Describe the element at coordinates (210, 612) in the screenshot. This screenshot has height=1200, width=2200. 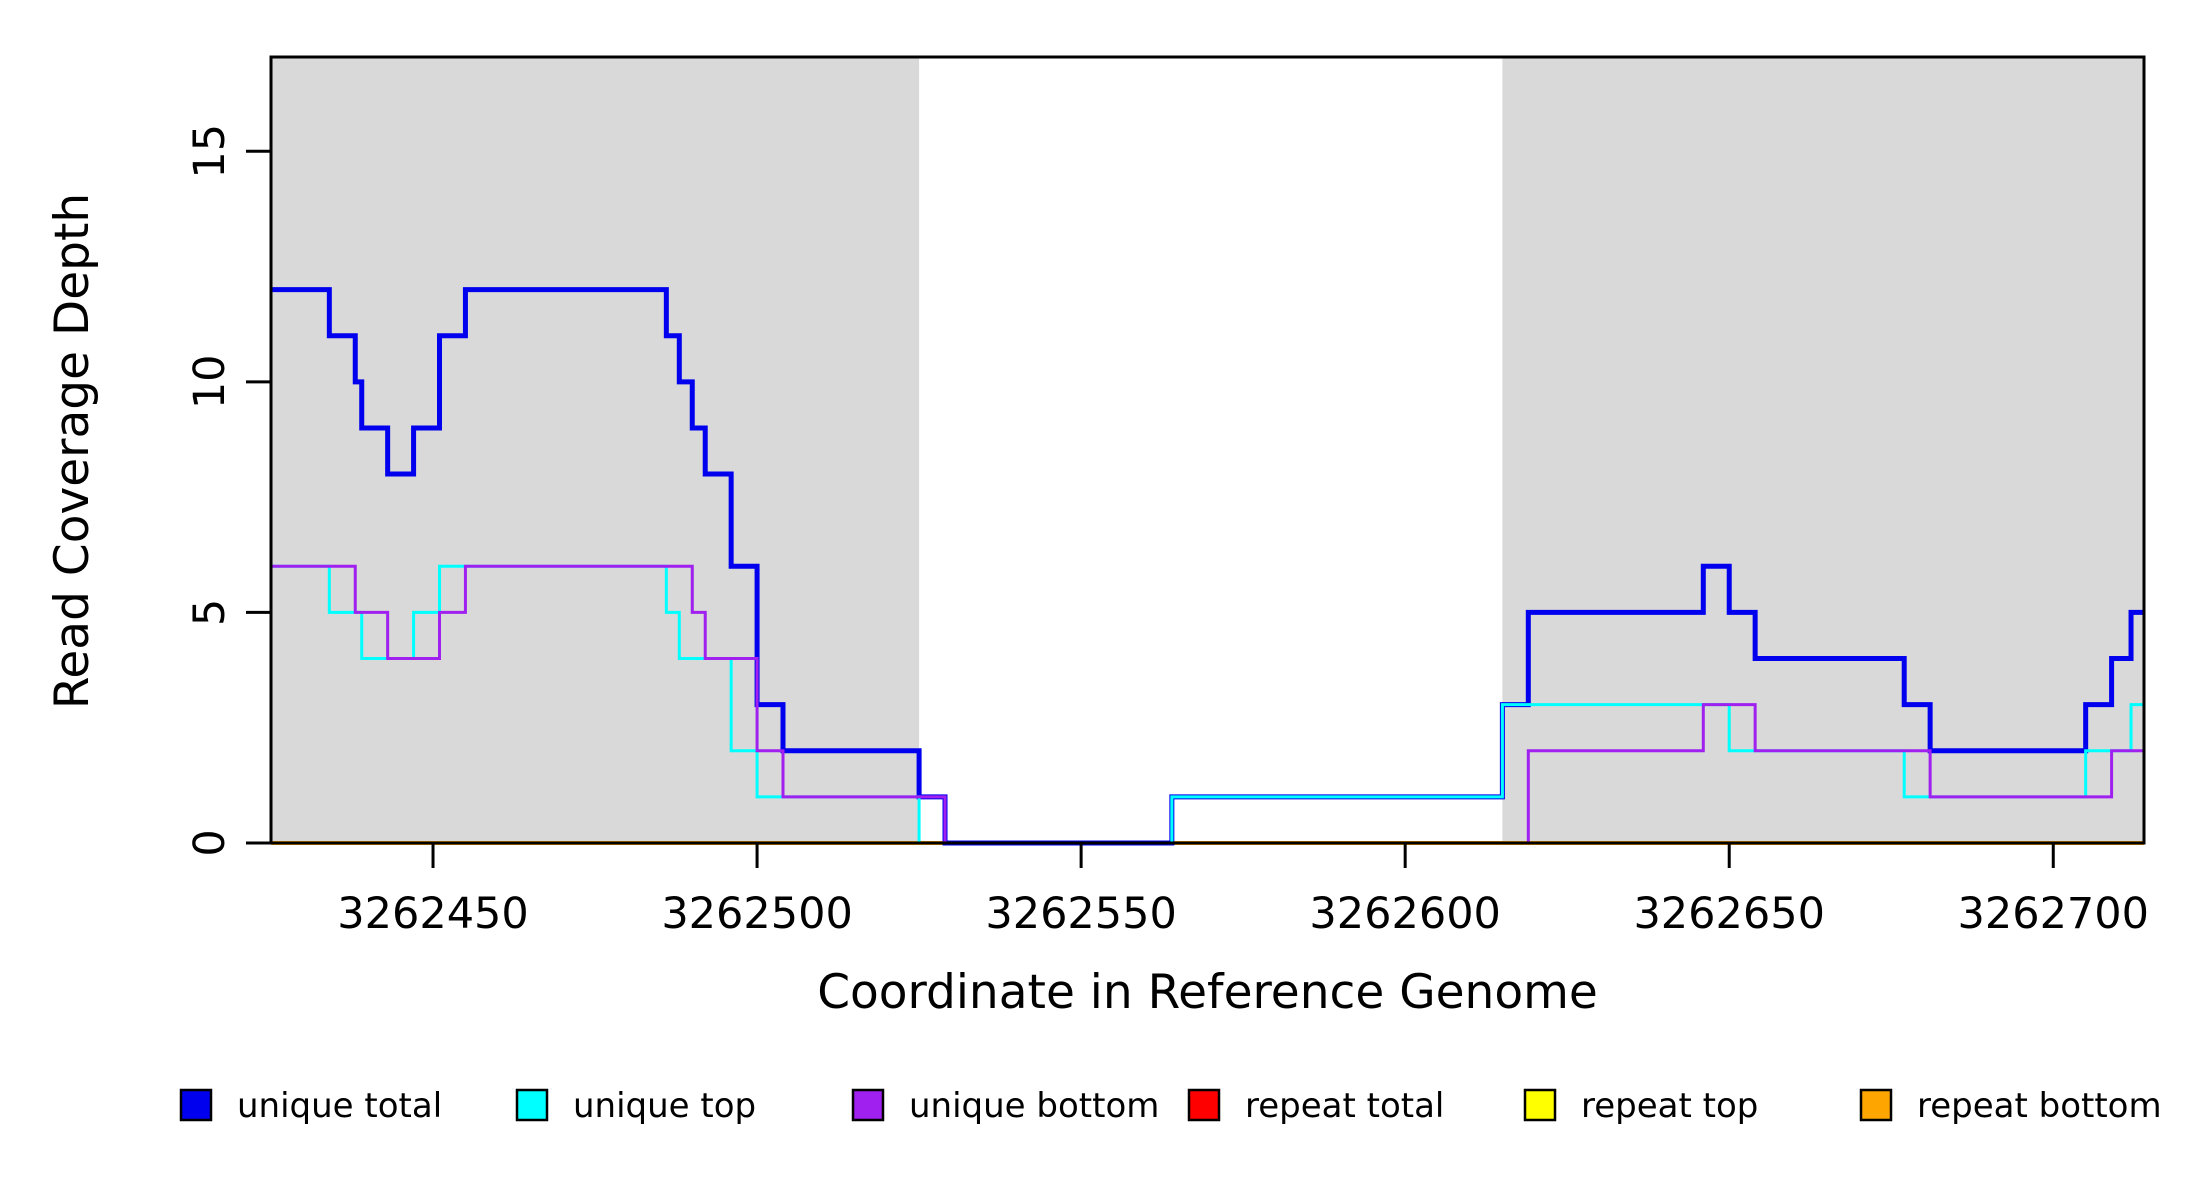
I see `y-axis-tick-label: 5` at that location.